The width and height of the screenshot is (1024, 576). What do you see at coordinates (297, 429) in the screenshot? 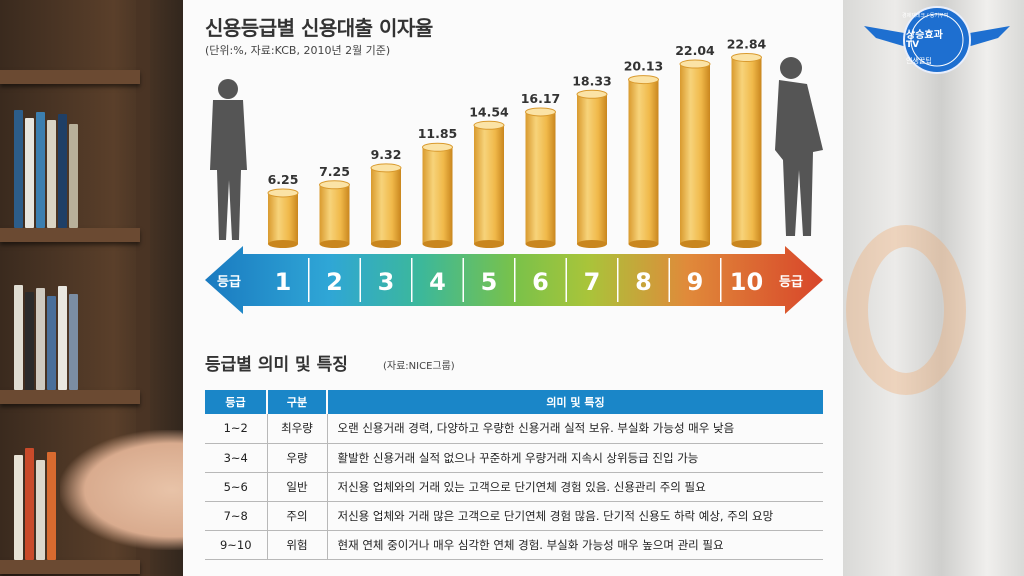
I see `cell-category: 최우량` at bounding box center [297, 429].